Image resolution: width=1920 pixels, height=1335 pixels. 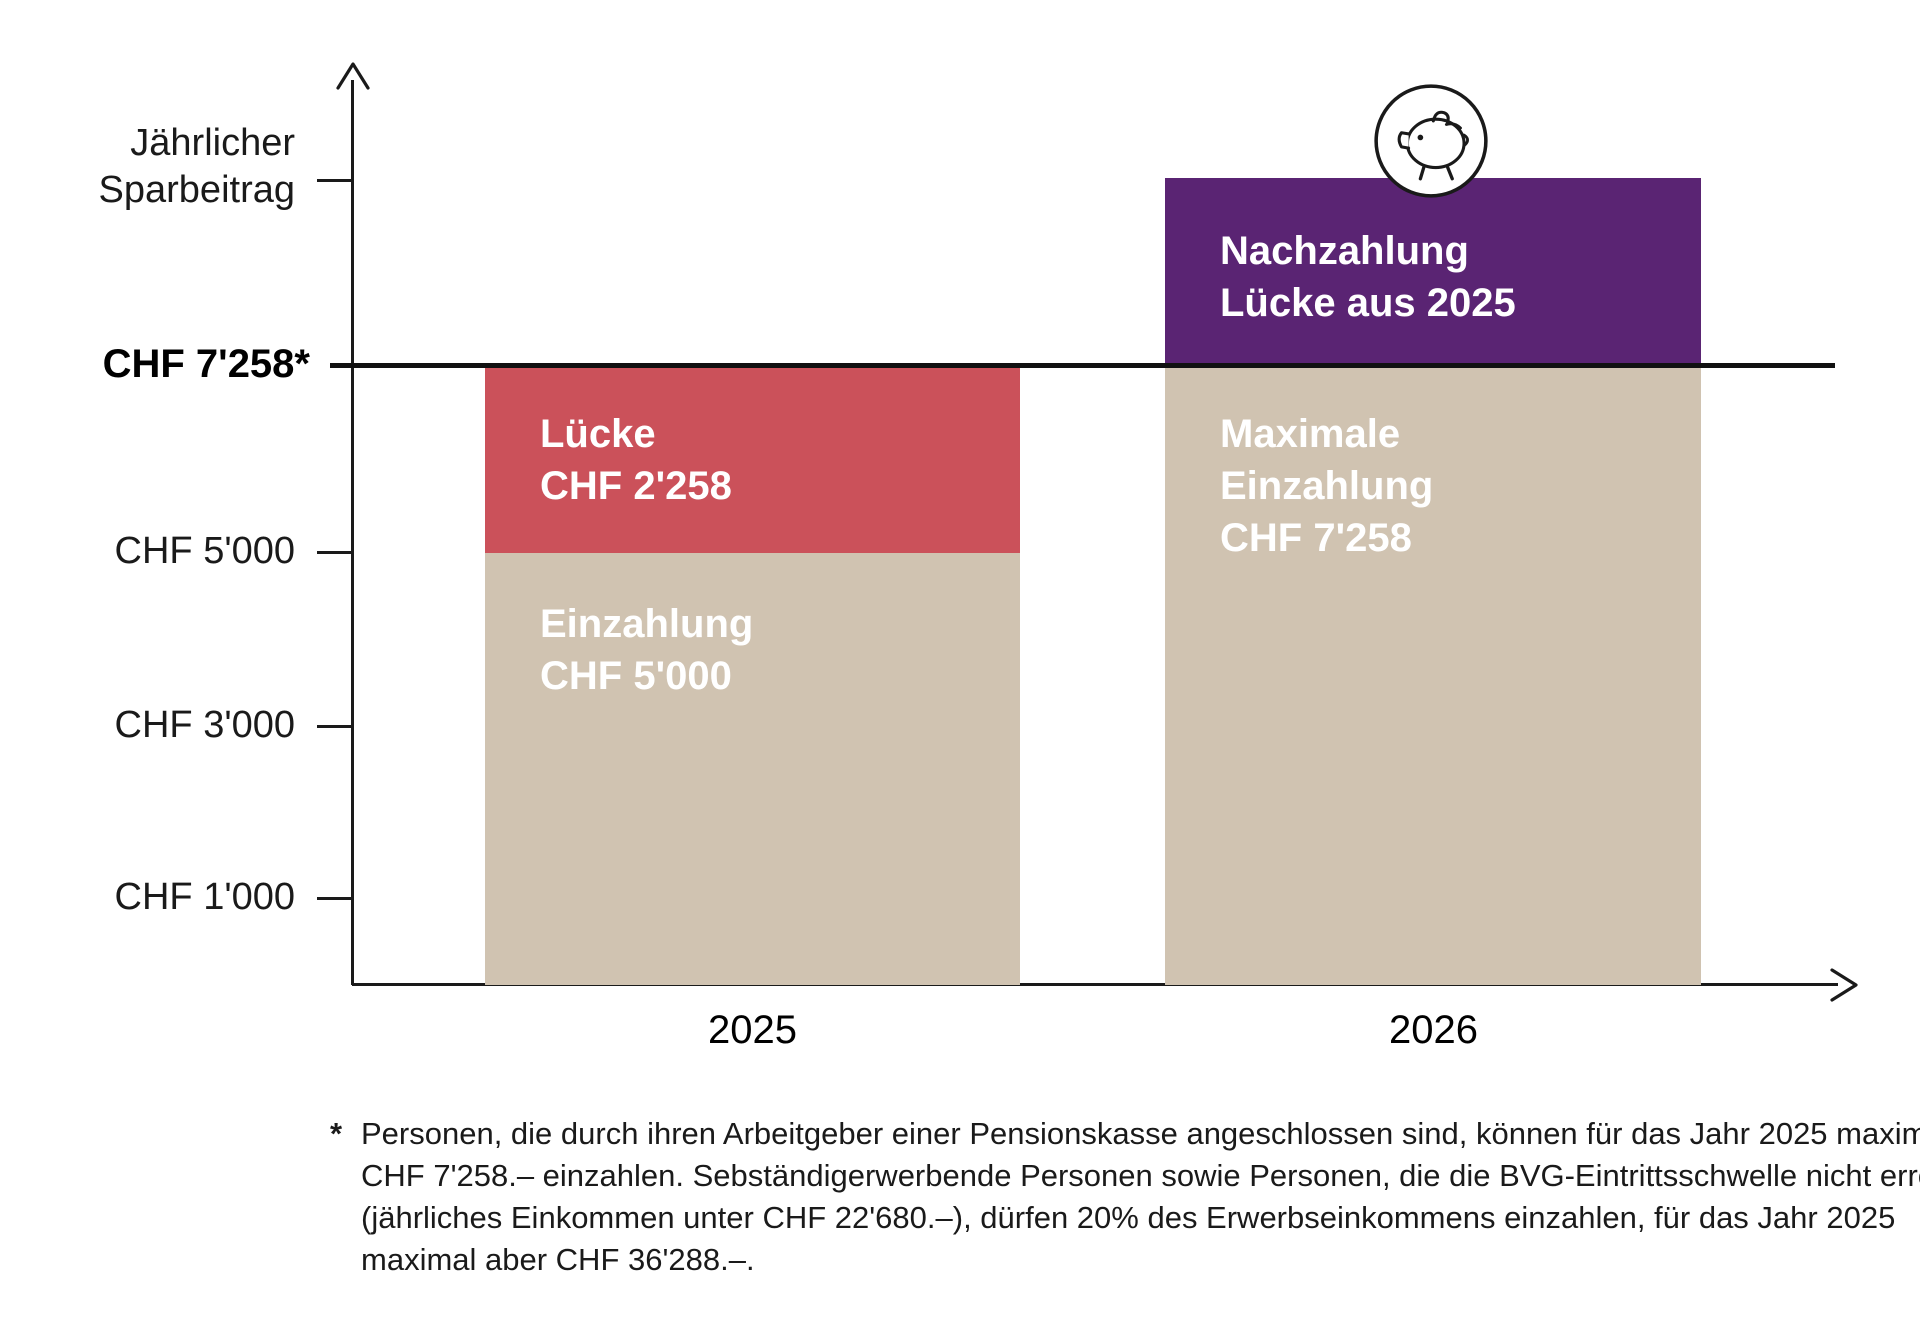 I want to click on y-axis-line, so click(x=352, y=532).